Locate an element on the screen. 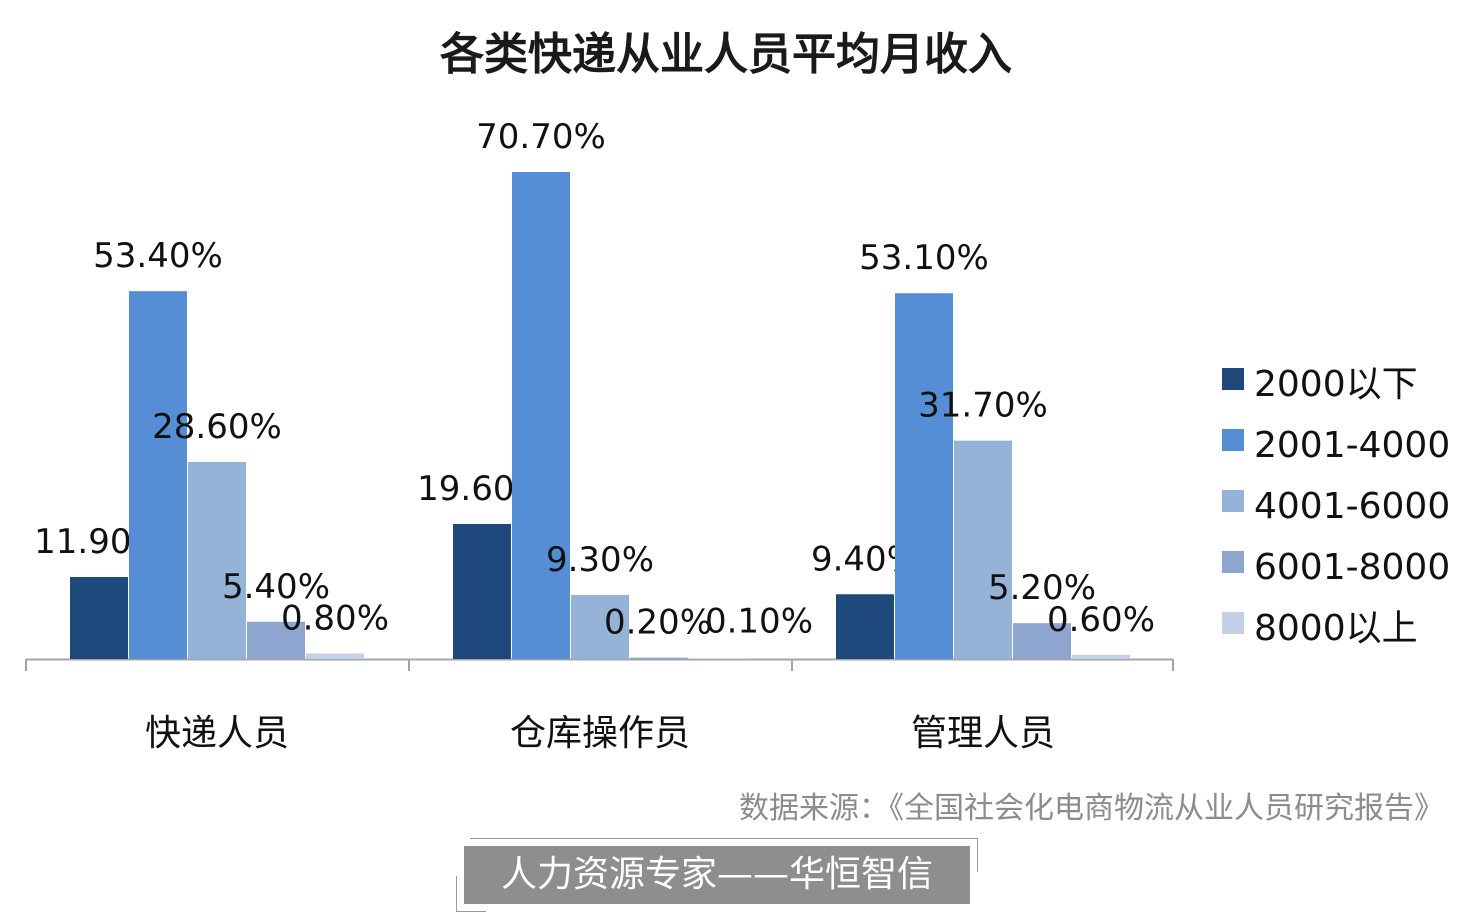 This screenshot has height=919, width=1472. source-note: 数据来源：《全国社会化电商物流从业人员研究报告》 is located at coordinates (1091, 808).